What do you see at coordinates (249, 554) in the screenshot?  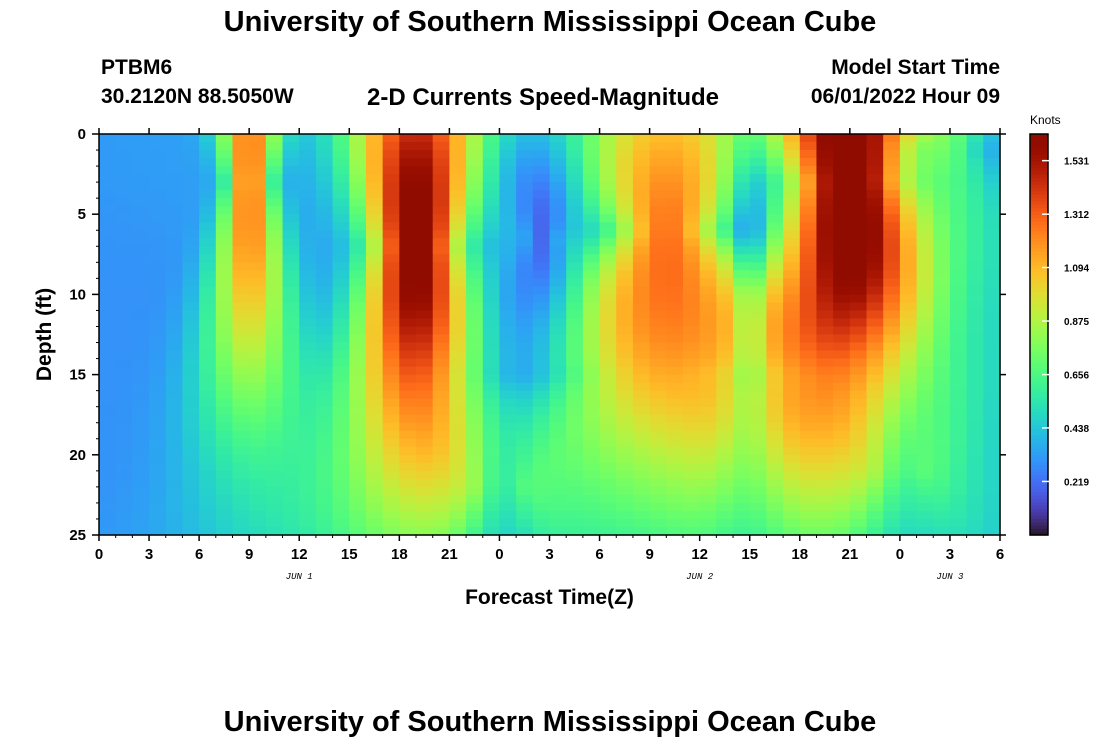 I see `x-tick-label: 9` at bounding box center [249, 554].